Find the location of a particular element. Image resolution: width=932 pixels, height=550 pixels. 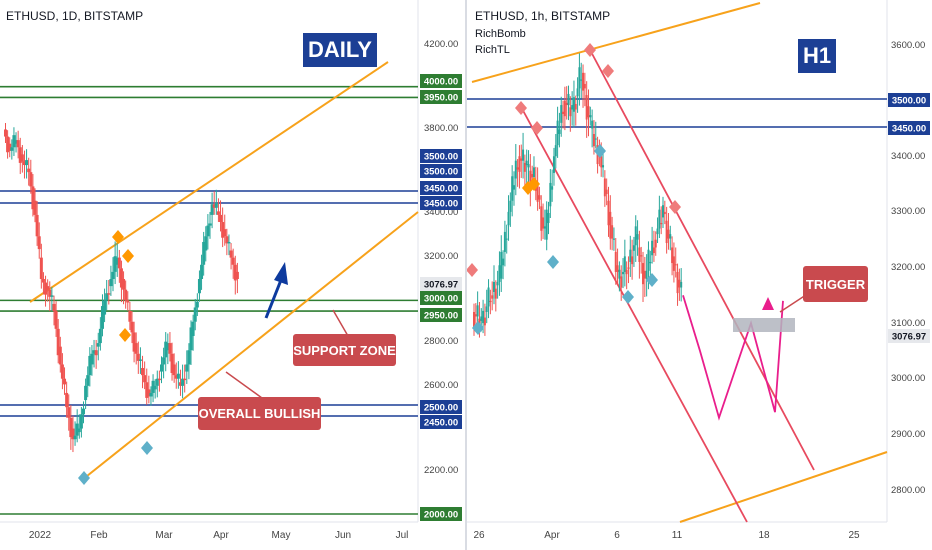

daily-time-tick: Jul is located at coordinates (402, 535).